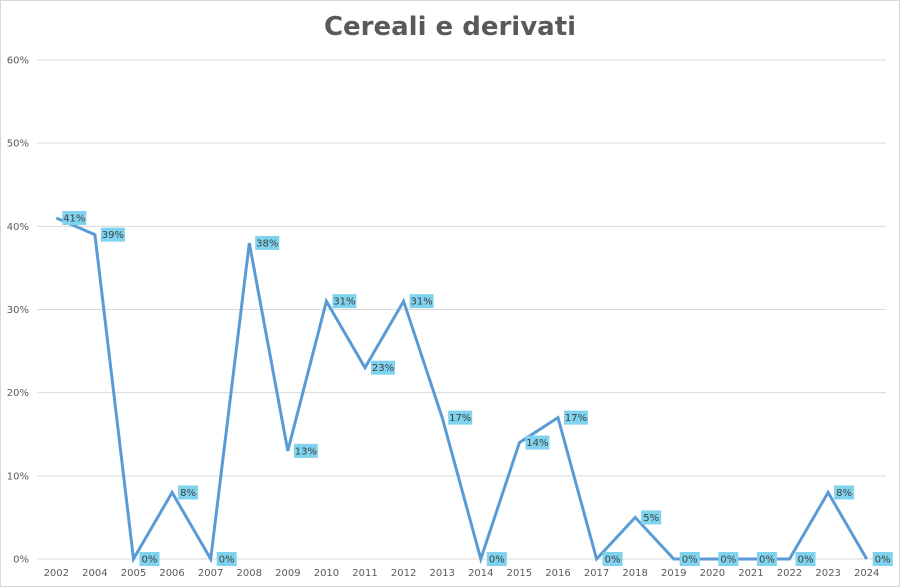 This screenshot has height=587, width=900. What do you see at coordinates (712, 573) in the screenshot?
I see `x-tick-label: 2020` at bounding box center [712, 573].